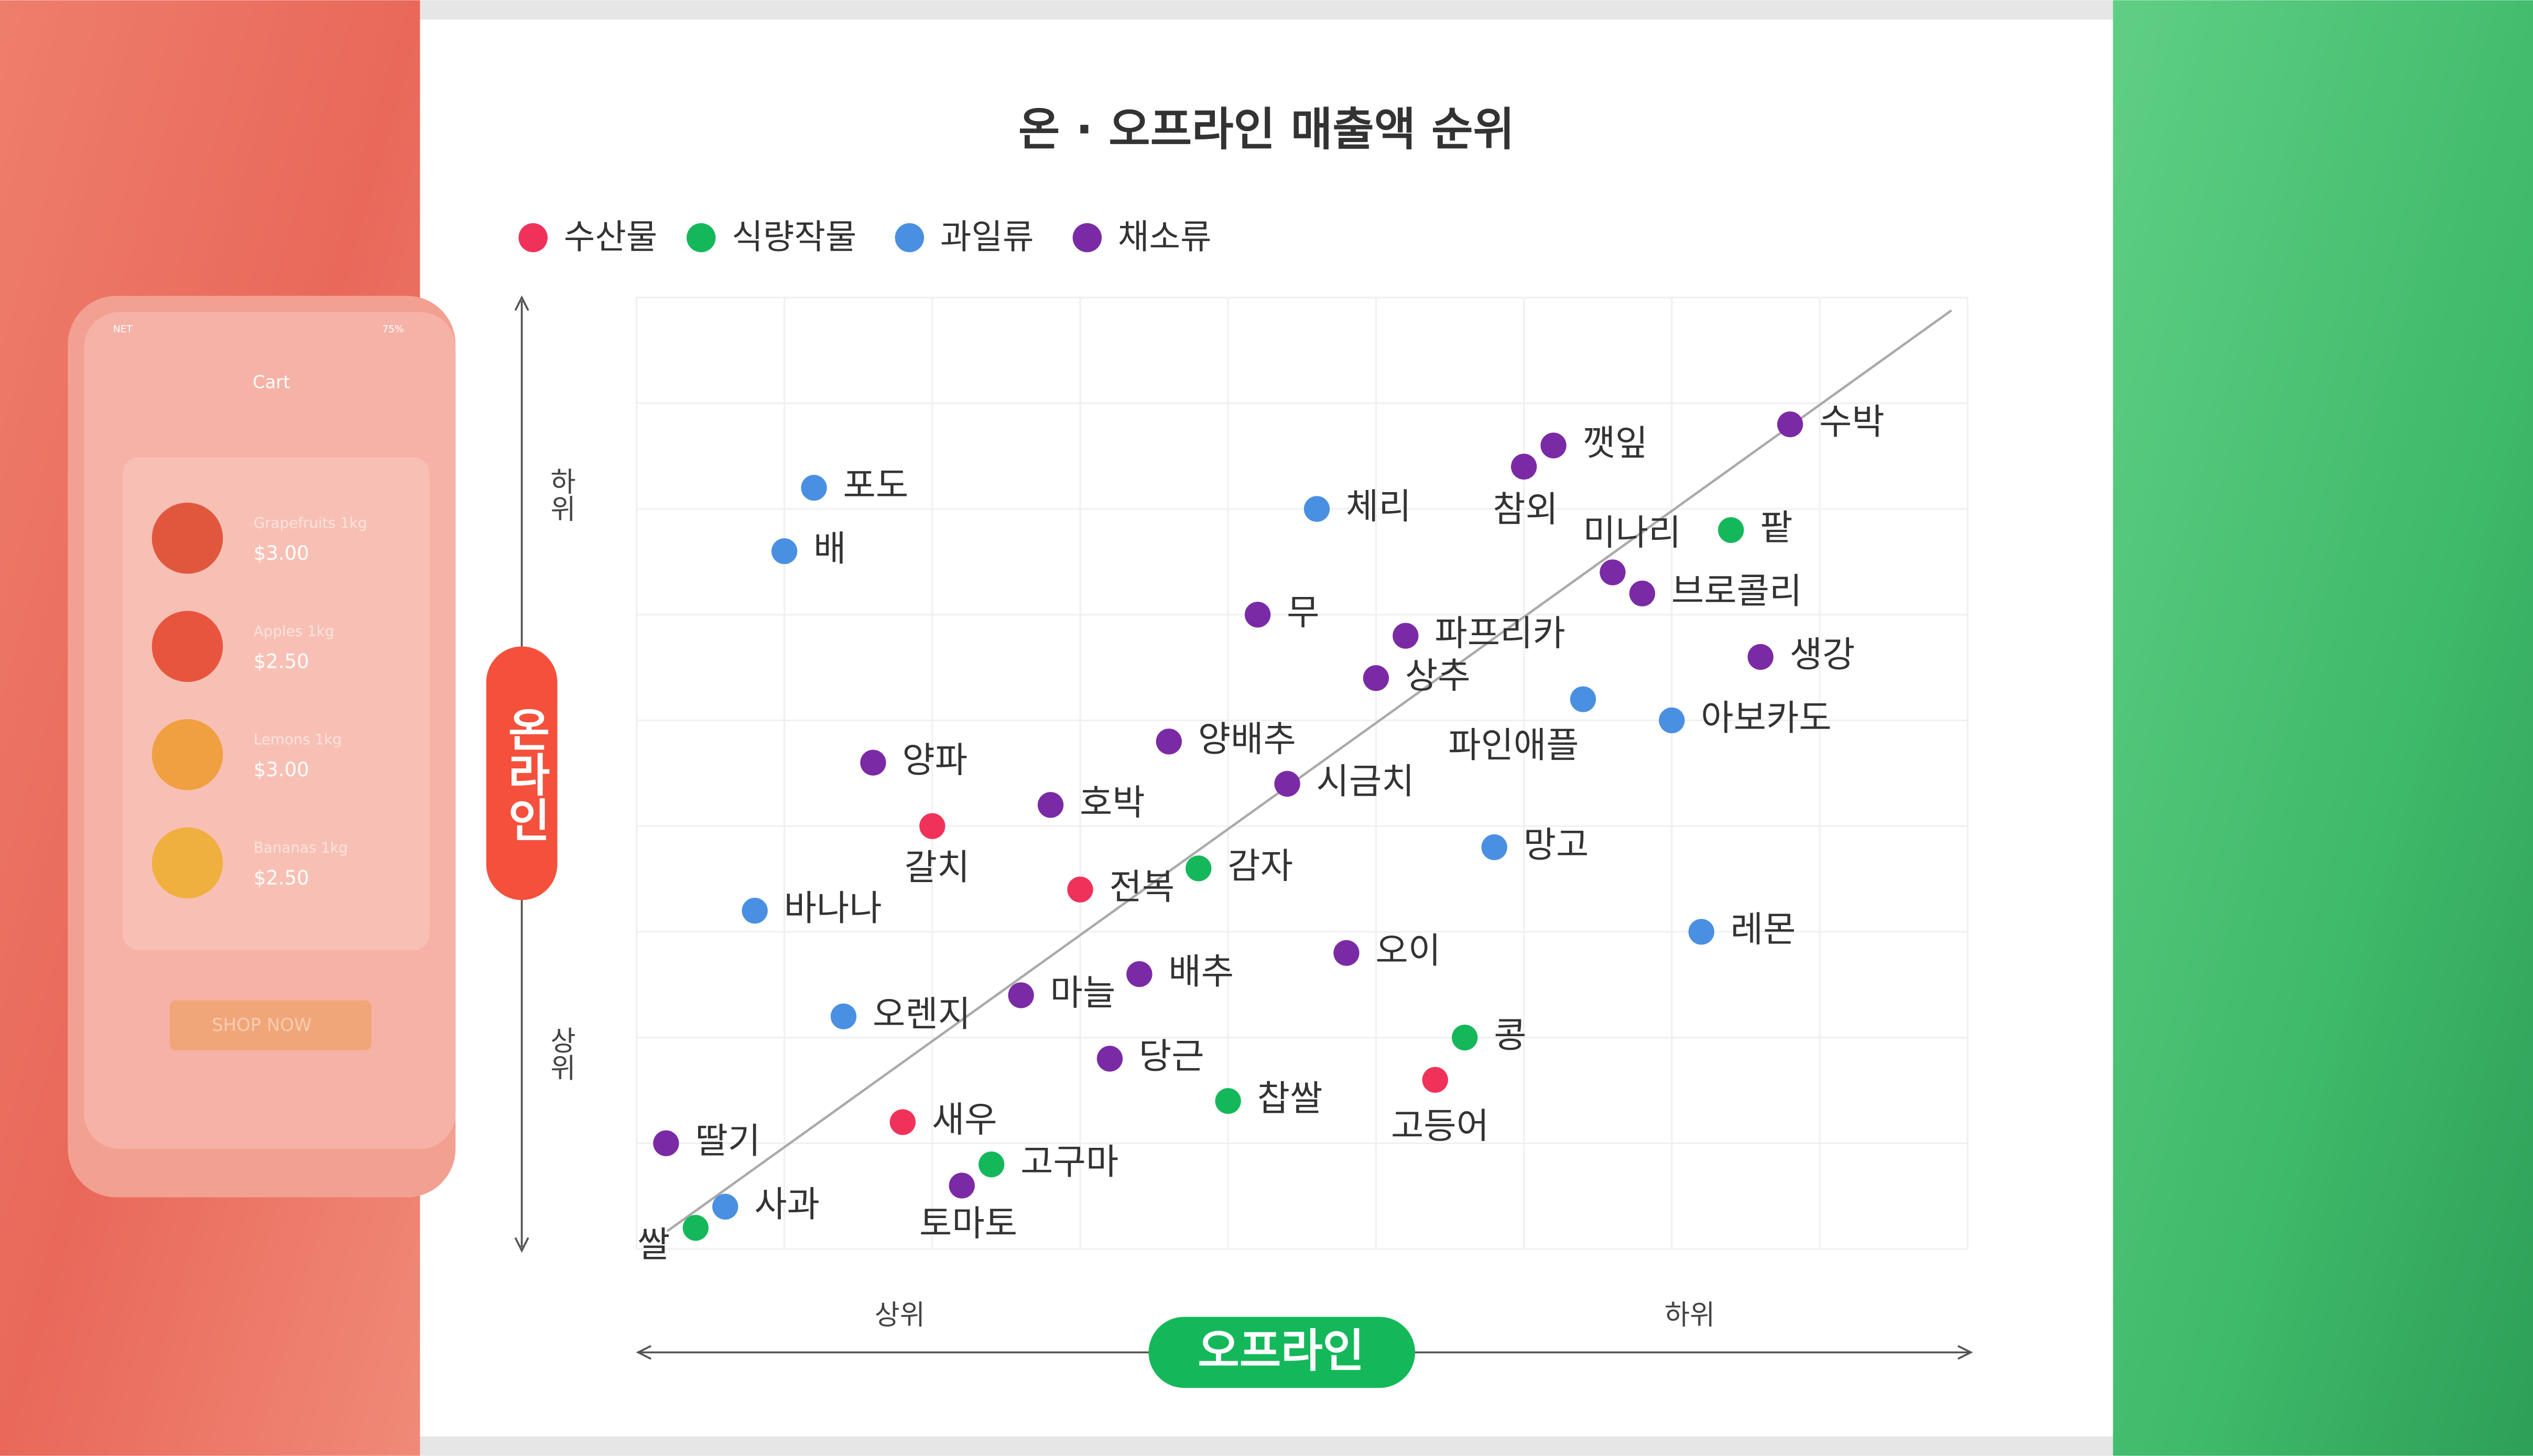  I want to click on legend-label: 식량작물, so click(794, 238).